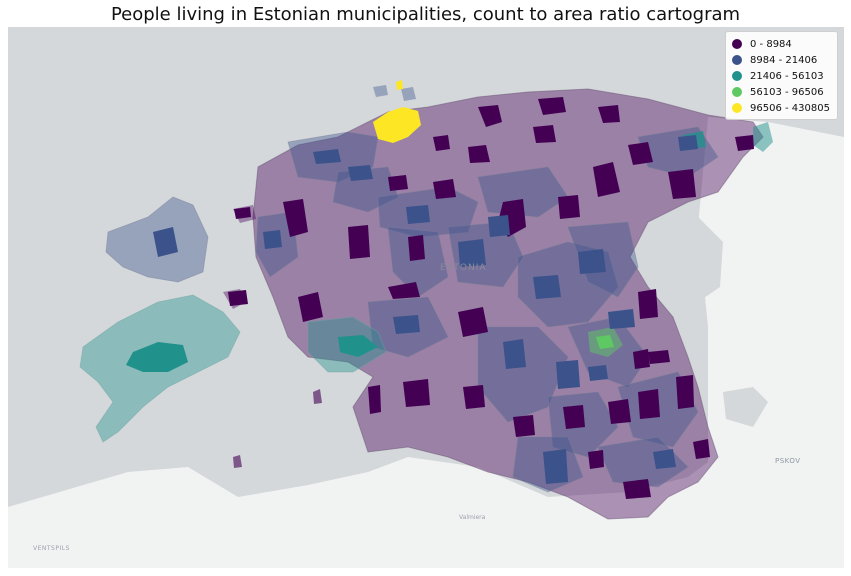  I want to click on hiiumaa-core, so click(165, 242).